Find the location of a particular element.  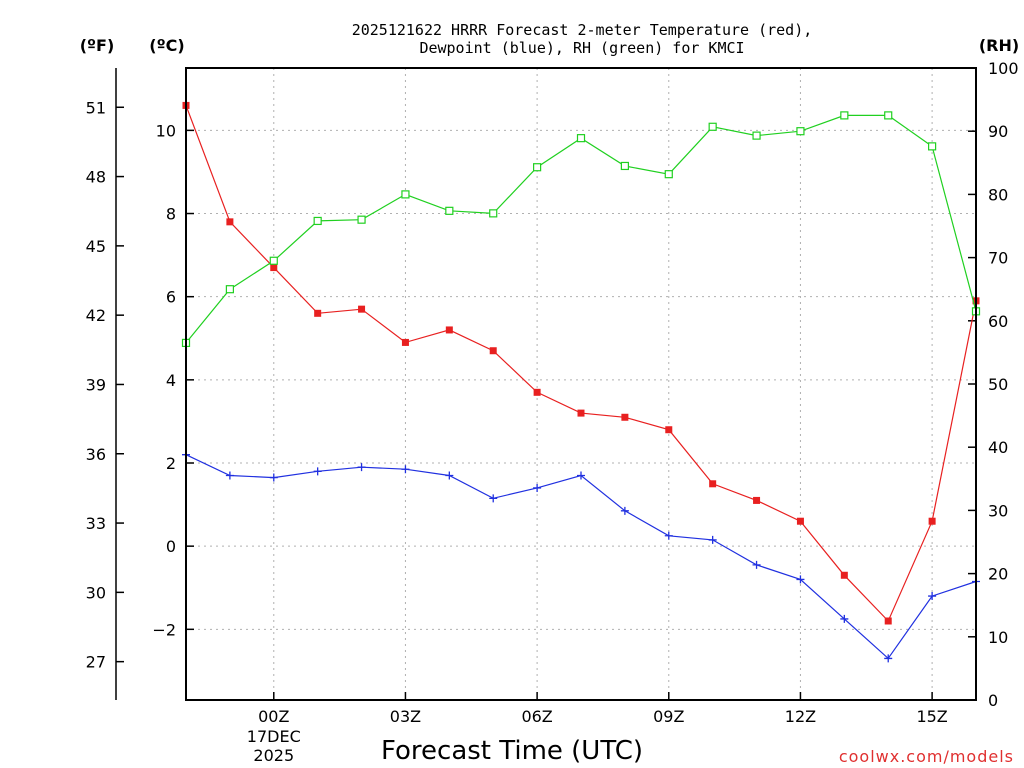

celsius-tick-label: 4 is located at coordinates (171, 380).